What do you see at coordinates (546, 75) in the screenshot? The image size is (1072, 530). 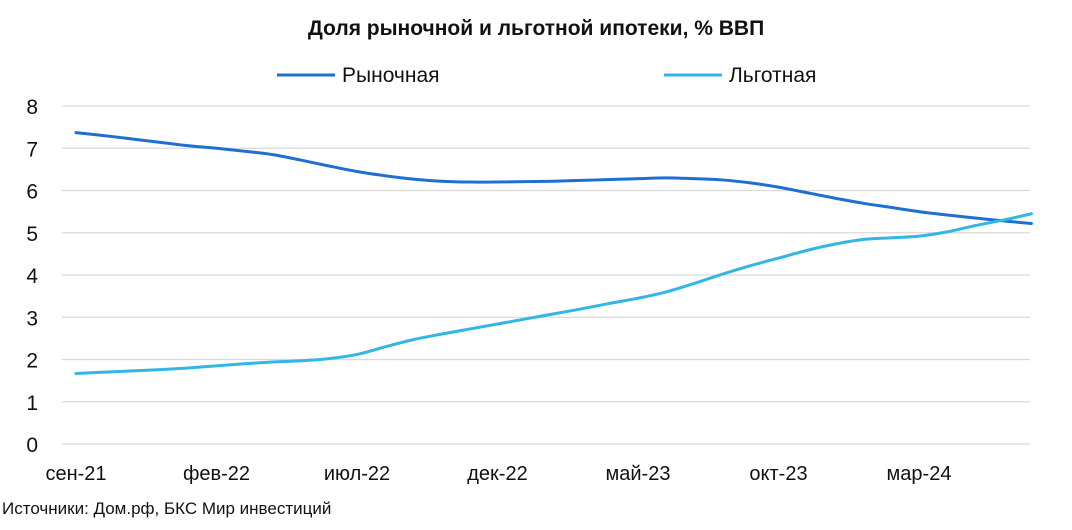 I see `legend: Рыночная Льготная` at bounding box center [546, 75].